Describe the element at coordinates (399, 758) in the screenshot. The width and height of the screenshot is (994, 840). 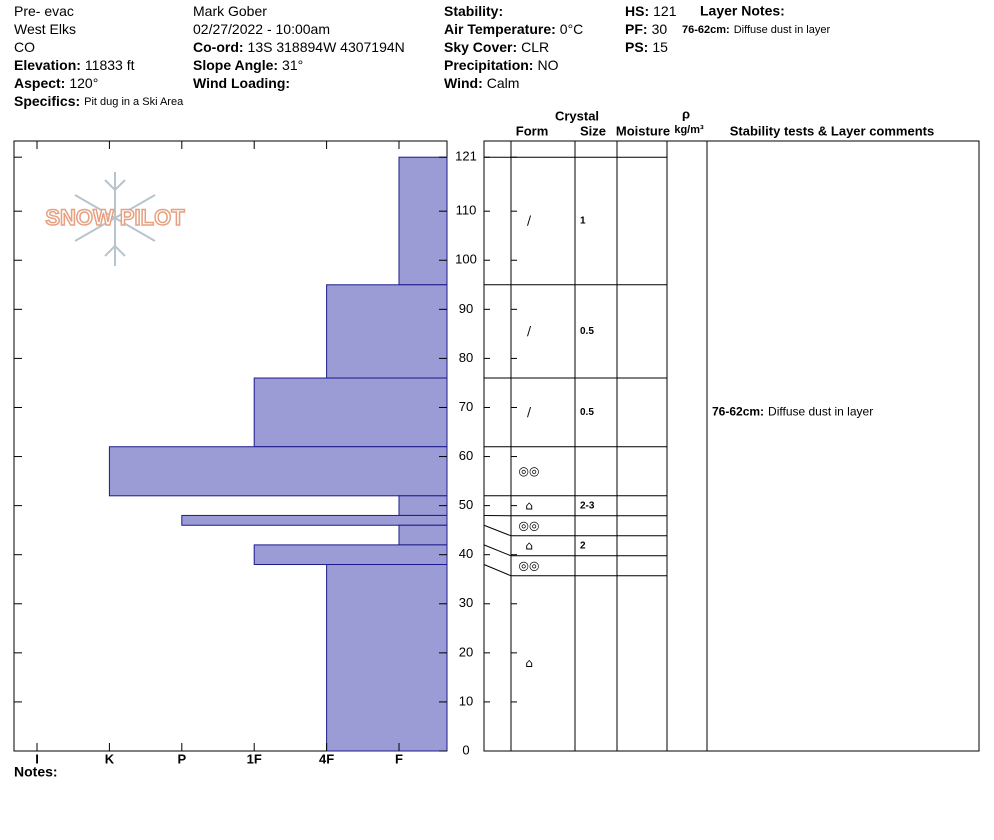
I see `x-tick-label: F` at that location.